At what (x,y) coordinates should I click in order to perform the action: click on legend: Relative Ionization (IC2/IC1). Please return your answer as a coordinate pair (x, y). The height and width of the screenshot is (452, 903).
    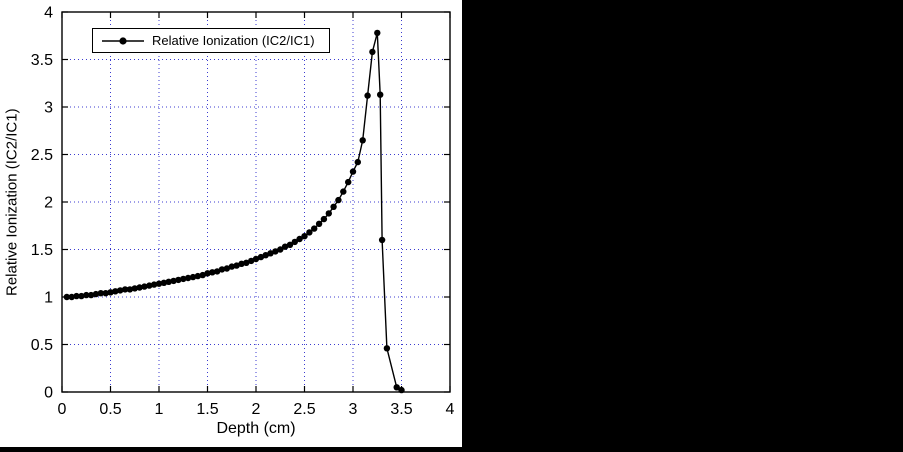
    Looking at the image, I should click on (211, 40).